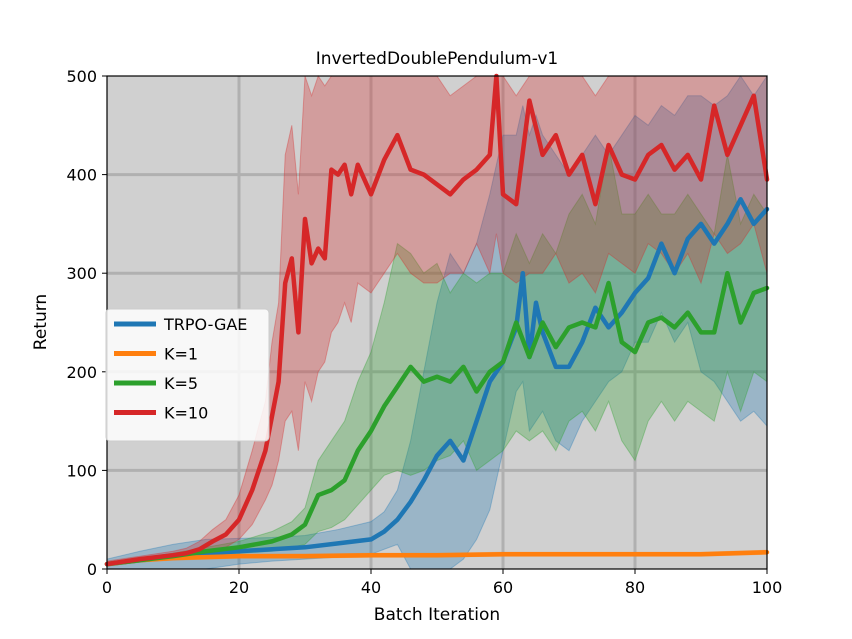  What do you see at coordinates (86, 323) in the screenshot?
I see `y-axis-ticks: 0 100 200 300 400 500` at bounding box center [86, 323].